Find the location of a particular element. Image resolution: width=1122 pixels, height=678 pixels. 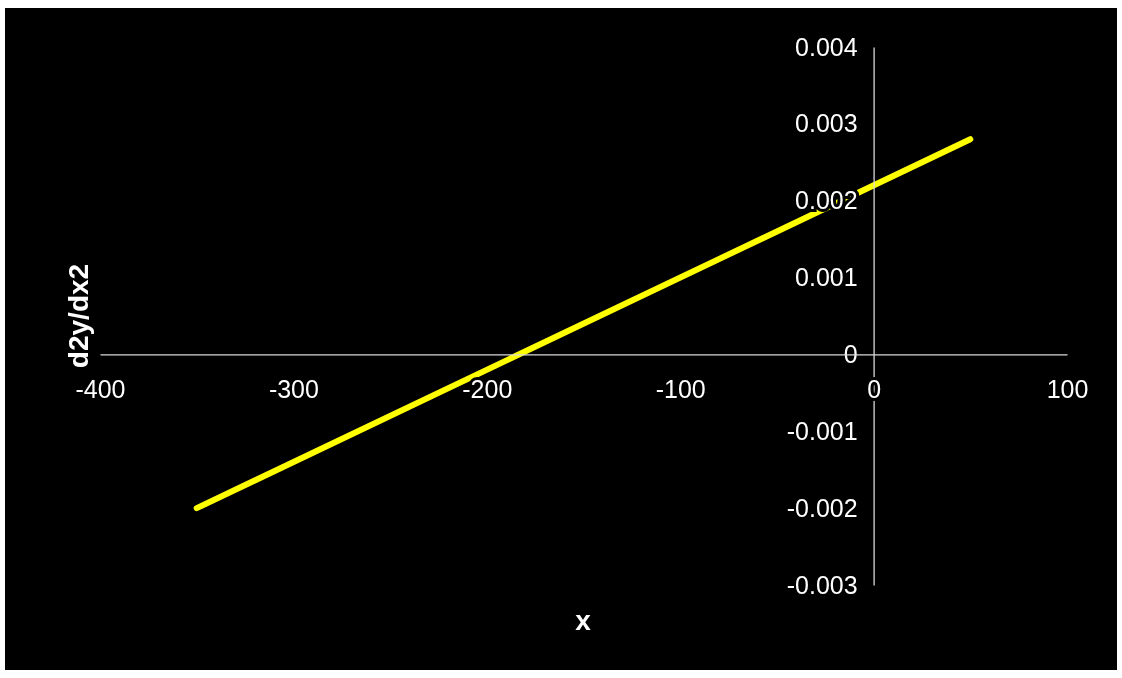

y-tick-label: 0.004 is located at coordinates (826, 46).